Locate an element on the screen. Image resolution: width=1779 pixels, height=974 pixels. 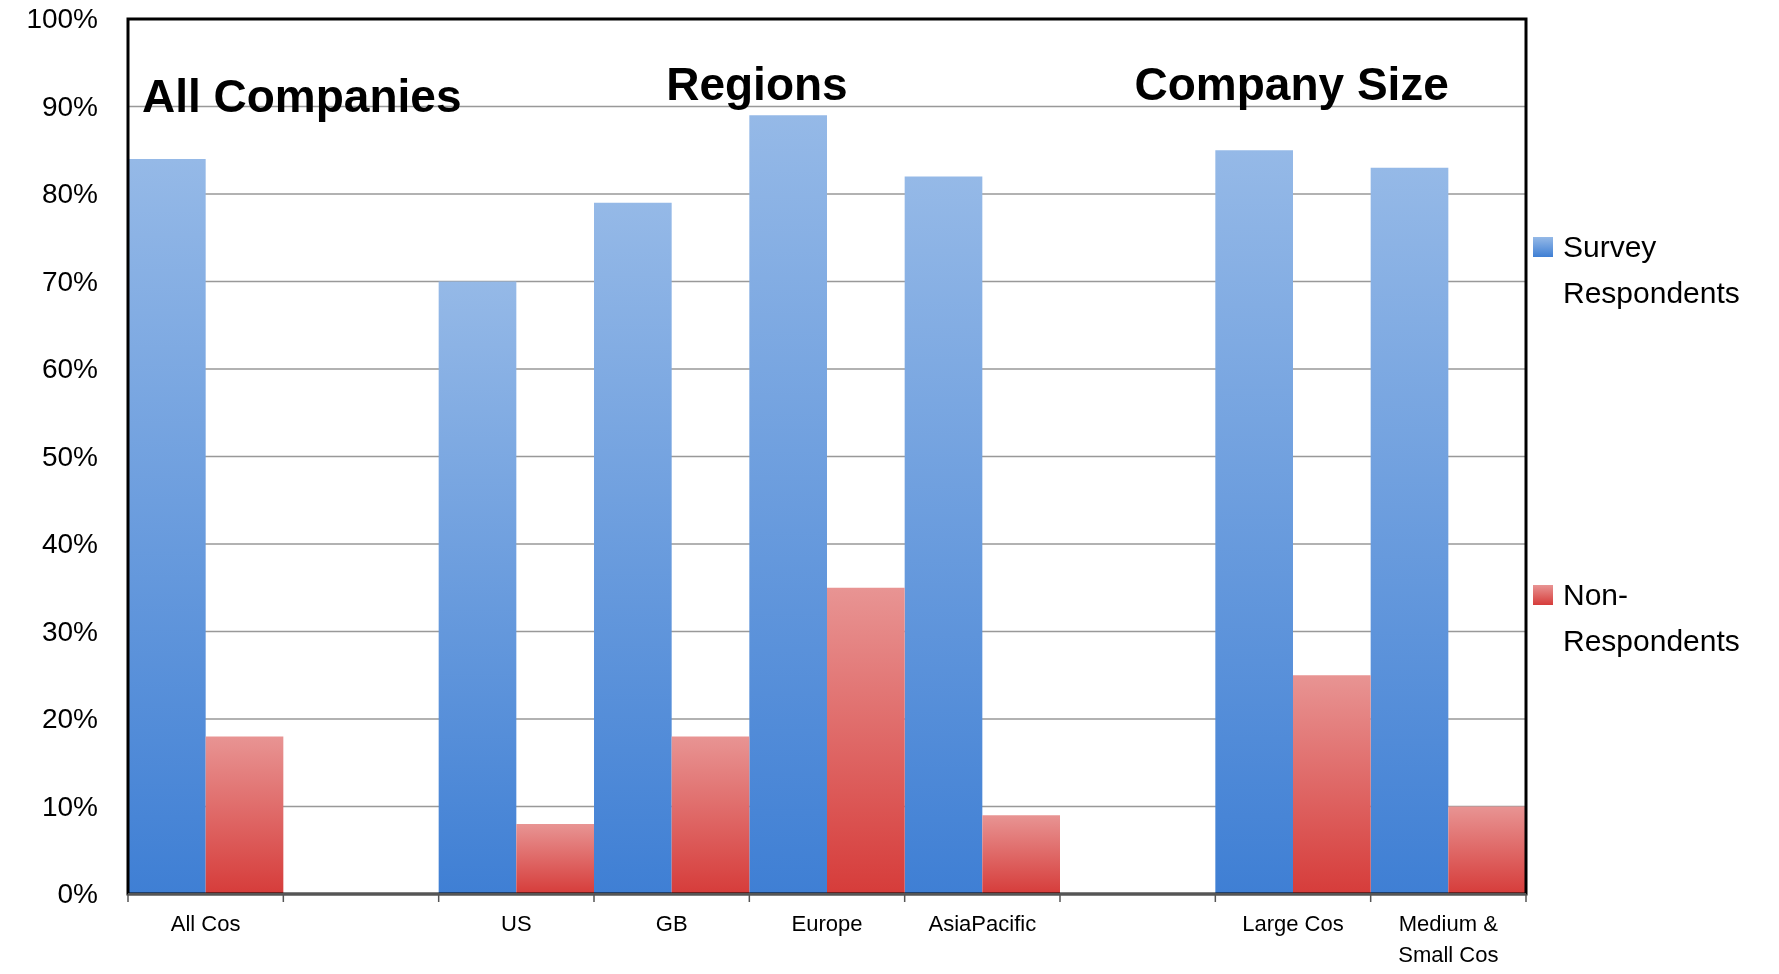
annotation: All Companies is located at coordinates (301, 96).